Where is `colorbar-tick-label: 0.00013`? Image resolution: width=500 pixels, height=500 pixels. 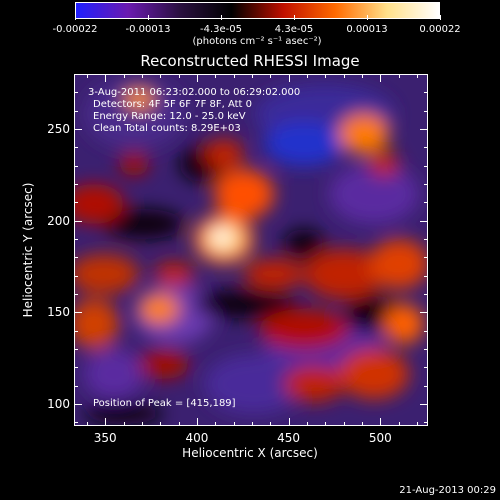 colorbar-tick-label: 0.00013 is located at coordinates (366, 29).